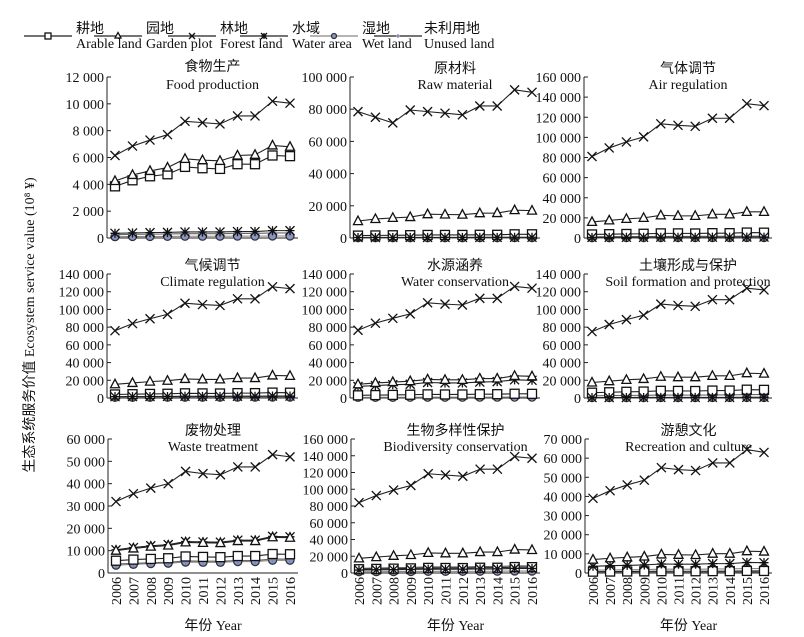  What do you see at coordinates (85, 346) in the screenshot?
I see `y-tick-label: 60 000` at bounding box center [85, 346].